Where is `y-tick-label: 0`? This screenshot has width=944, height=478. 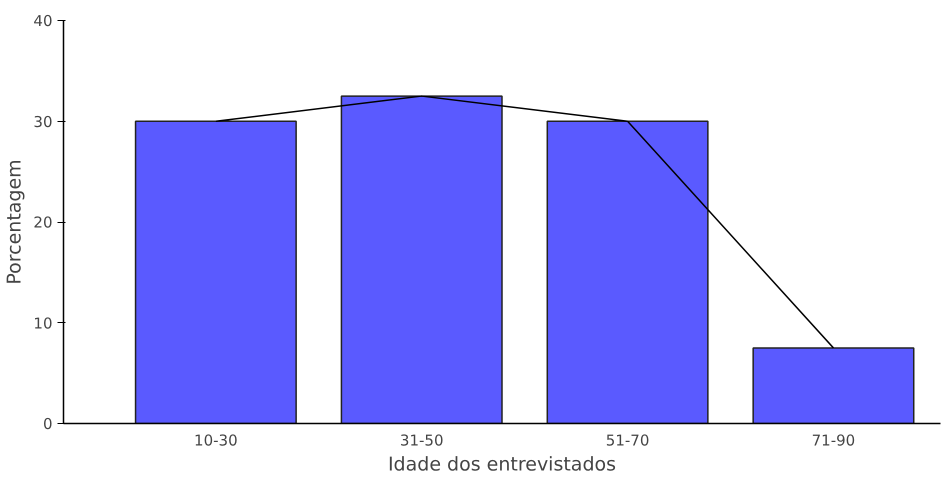 y-tick-label: 0 is located at coordinates (47, 424).